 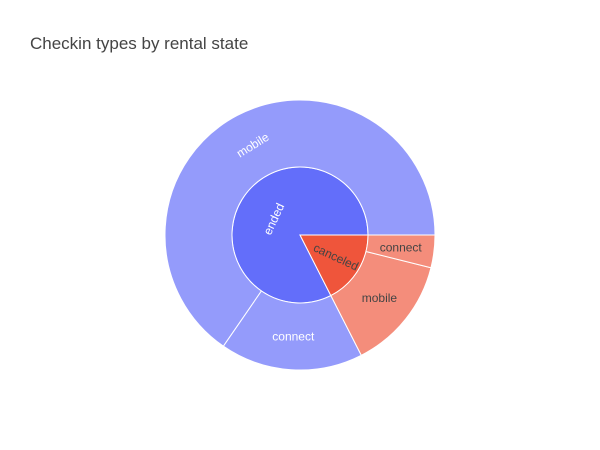 What do you see at coordinates (139, 43) in the screenshot?
I see `chart-title: Checkin types by rental state` at bounding box center [139, 43].